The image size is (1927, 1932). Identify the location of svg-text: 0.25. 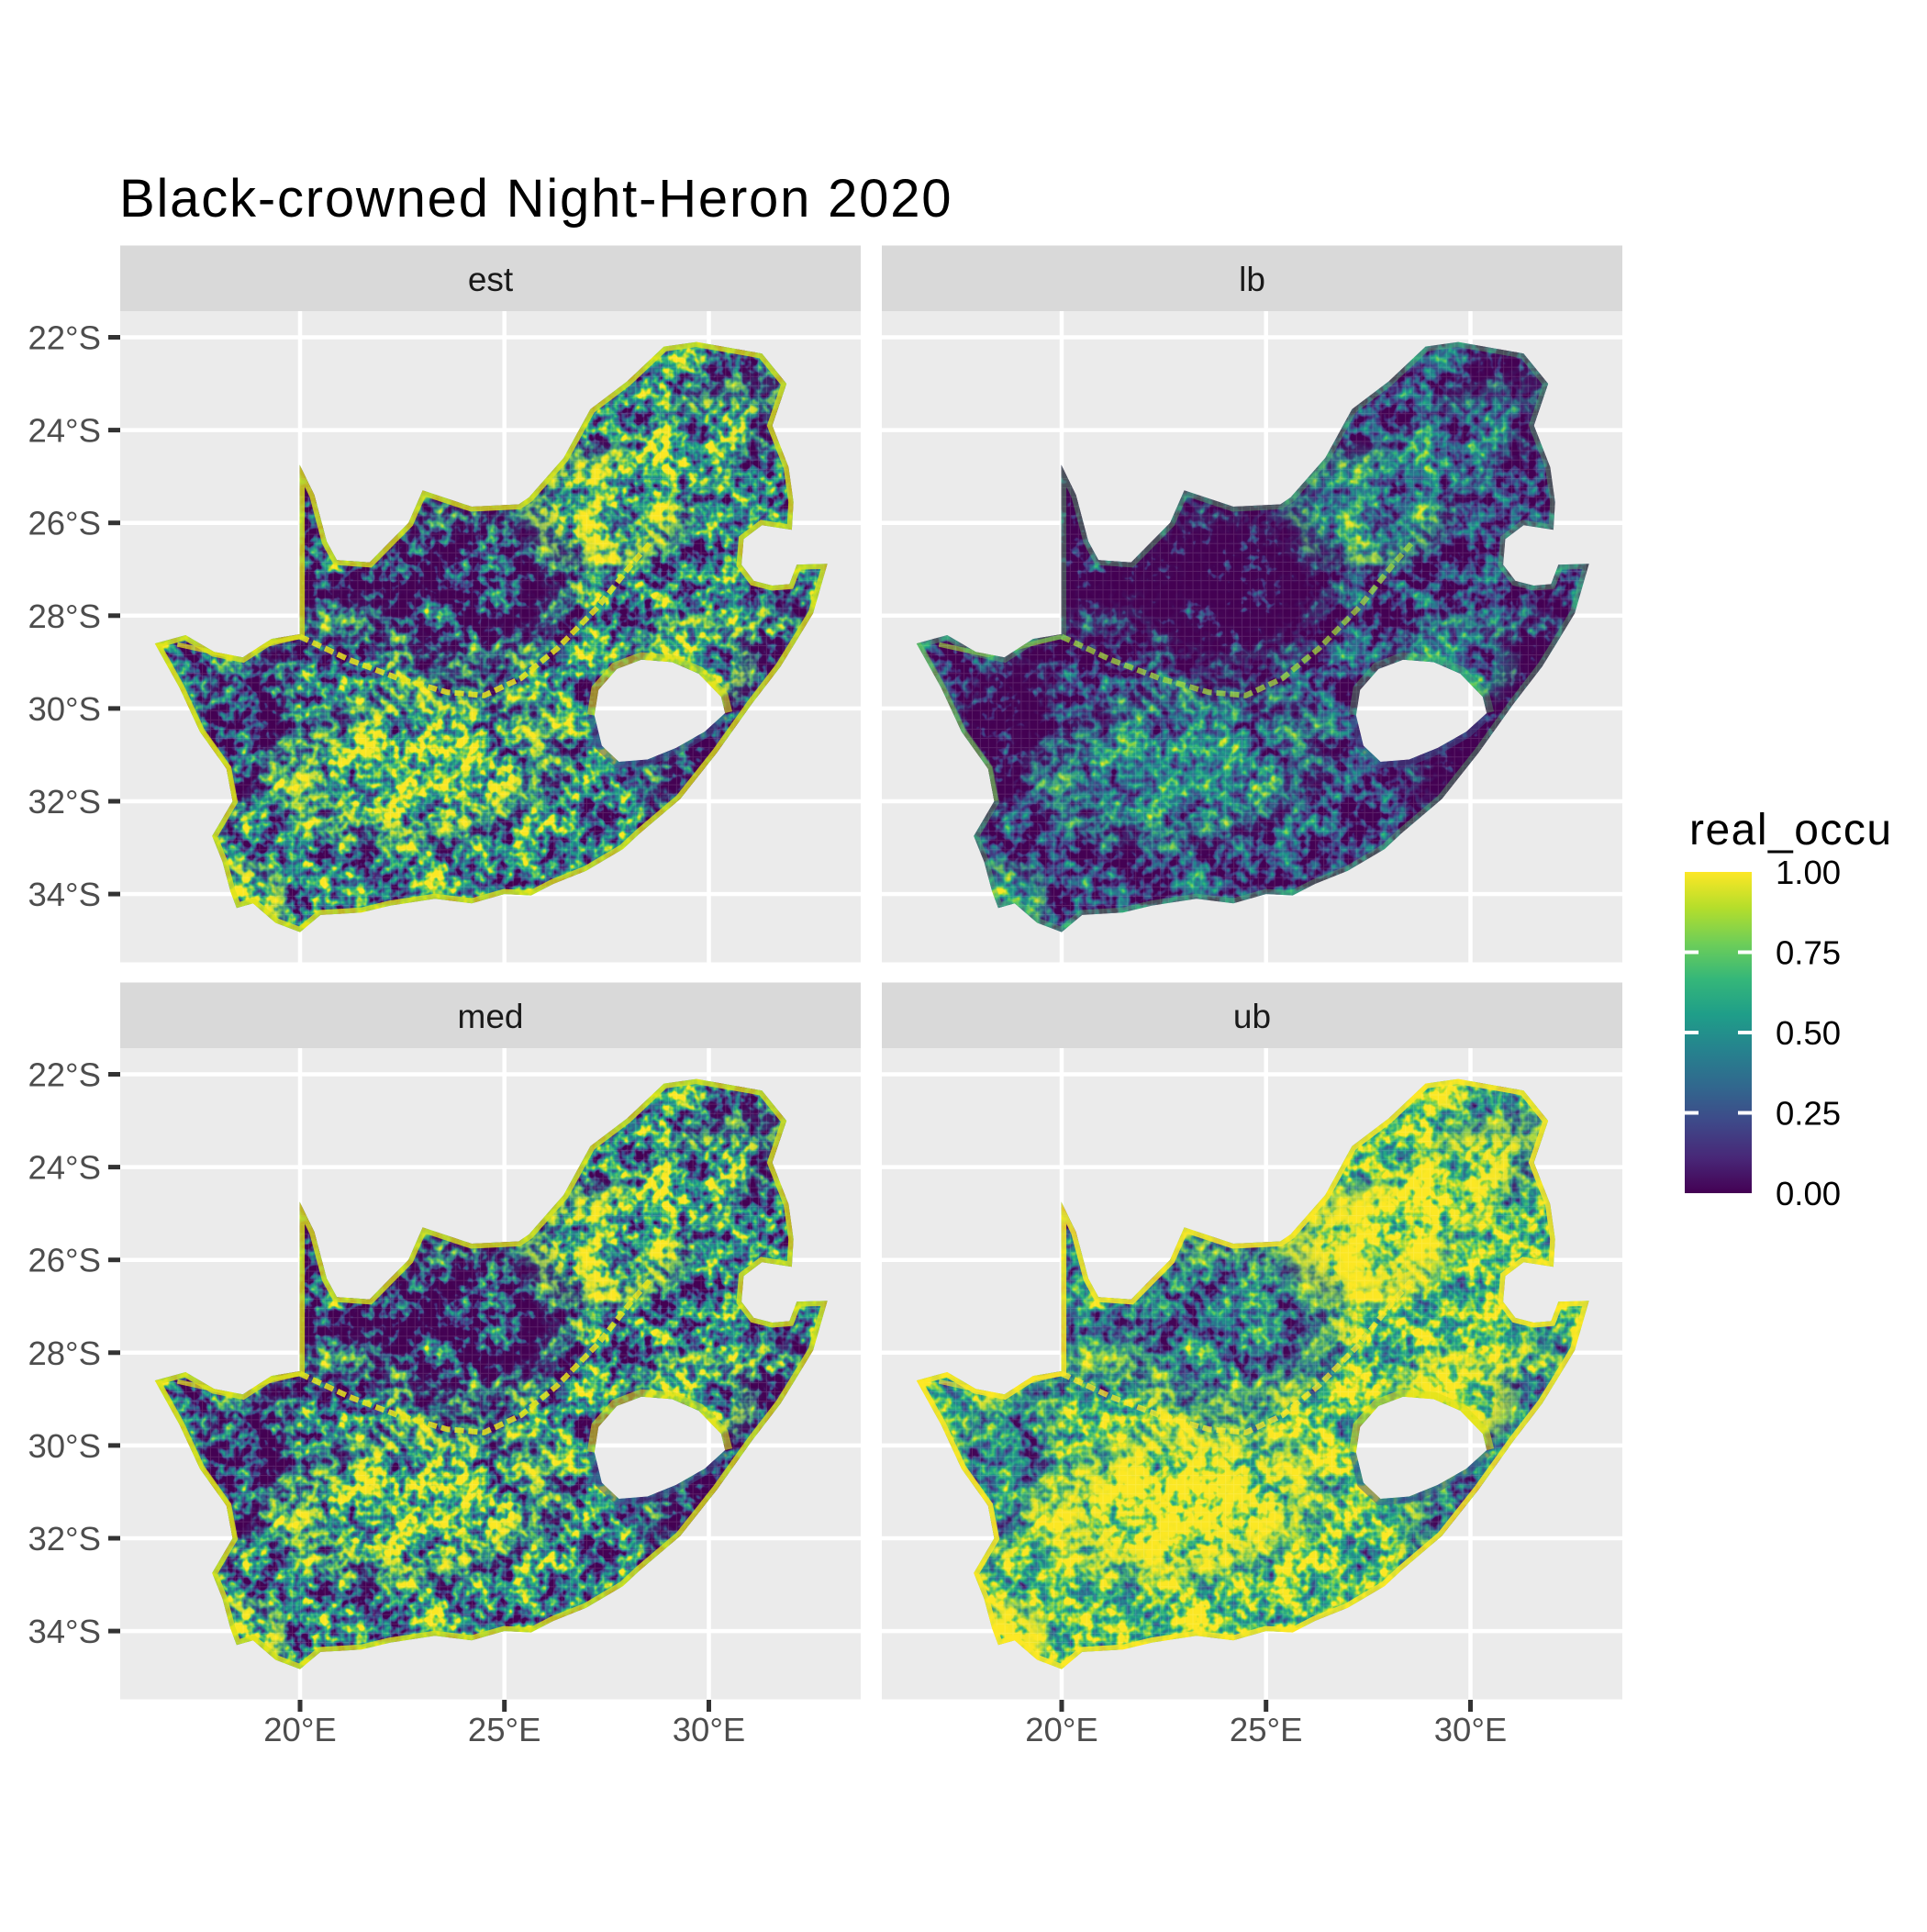
(1808, 1114).